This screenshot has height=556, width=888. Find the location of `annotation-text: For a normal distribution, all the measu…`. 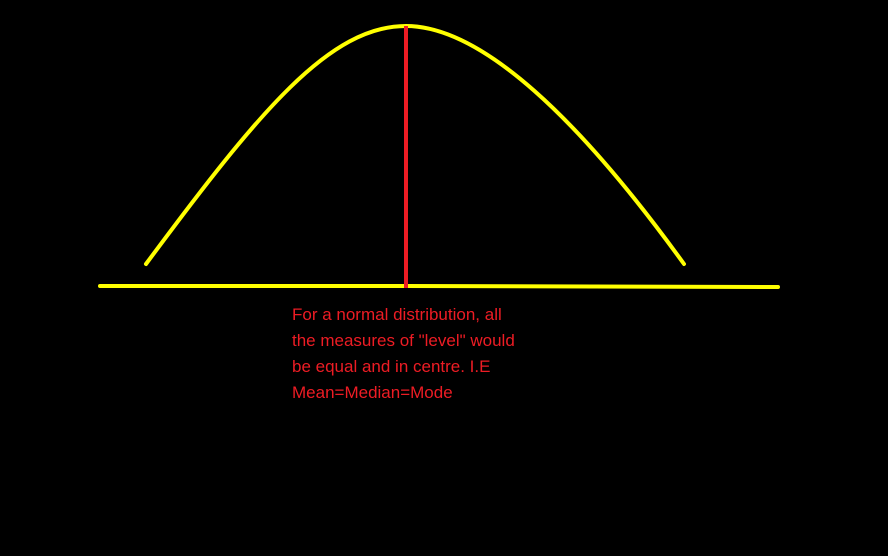

annotation-text: For a normal distribution, all the measu… is located at coordinates (442, 354).